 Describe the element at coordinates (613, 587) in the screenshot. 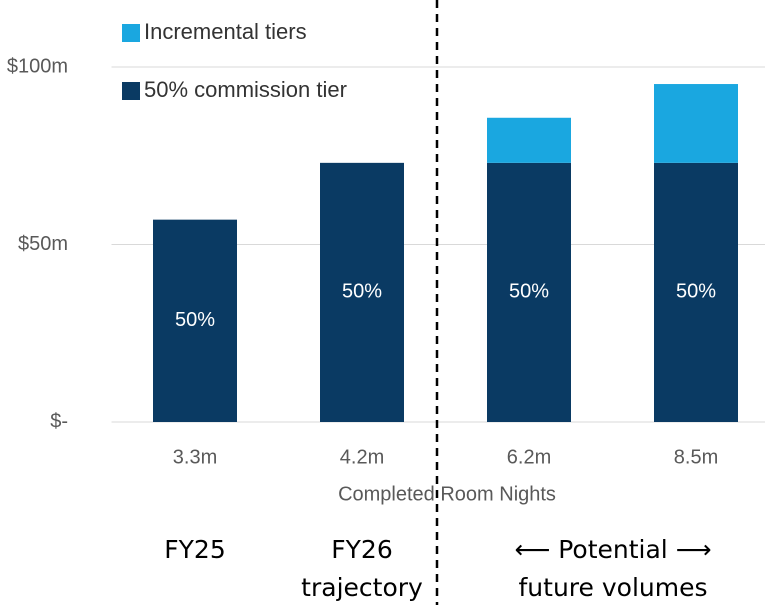

I see `group-label: future volumes` at that location.